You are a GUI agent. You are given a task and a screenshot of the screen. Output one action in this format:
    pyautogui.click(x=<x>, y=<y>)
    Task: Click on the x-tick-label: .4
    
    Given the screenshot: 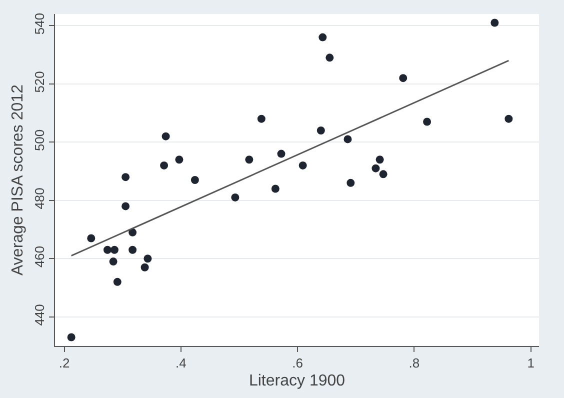 What is the action you would take?
    pyautogui.click(x=181, y=363)
    